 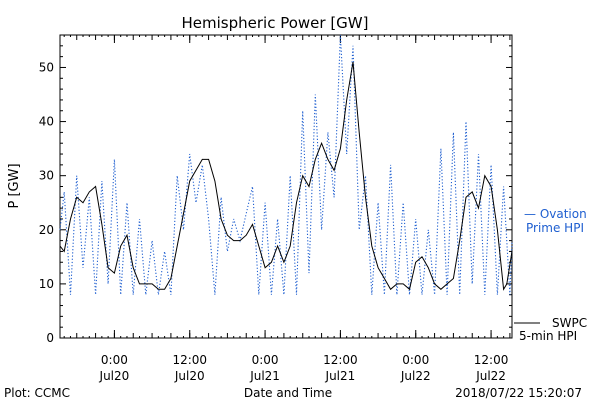 I want to click on legend: — Ovation Prime HPI SWPC 5-min HPI, so click(x=550, y=275).